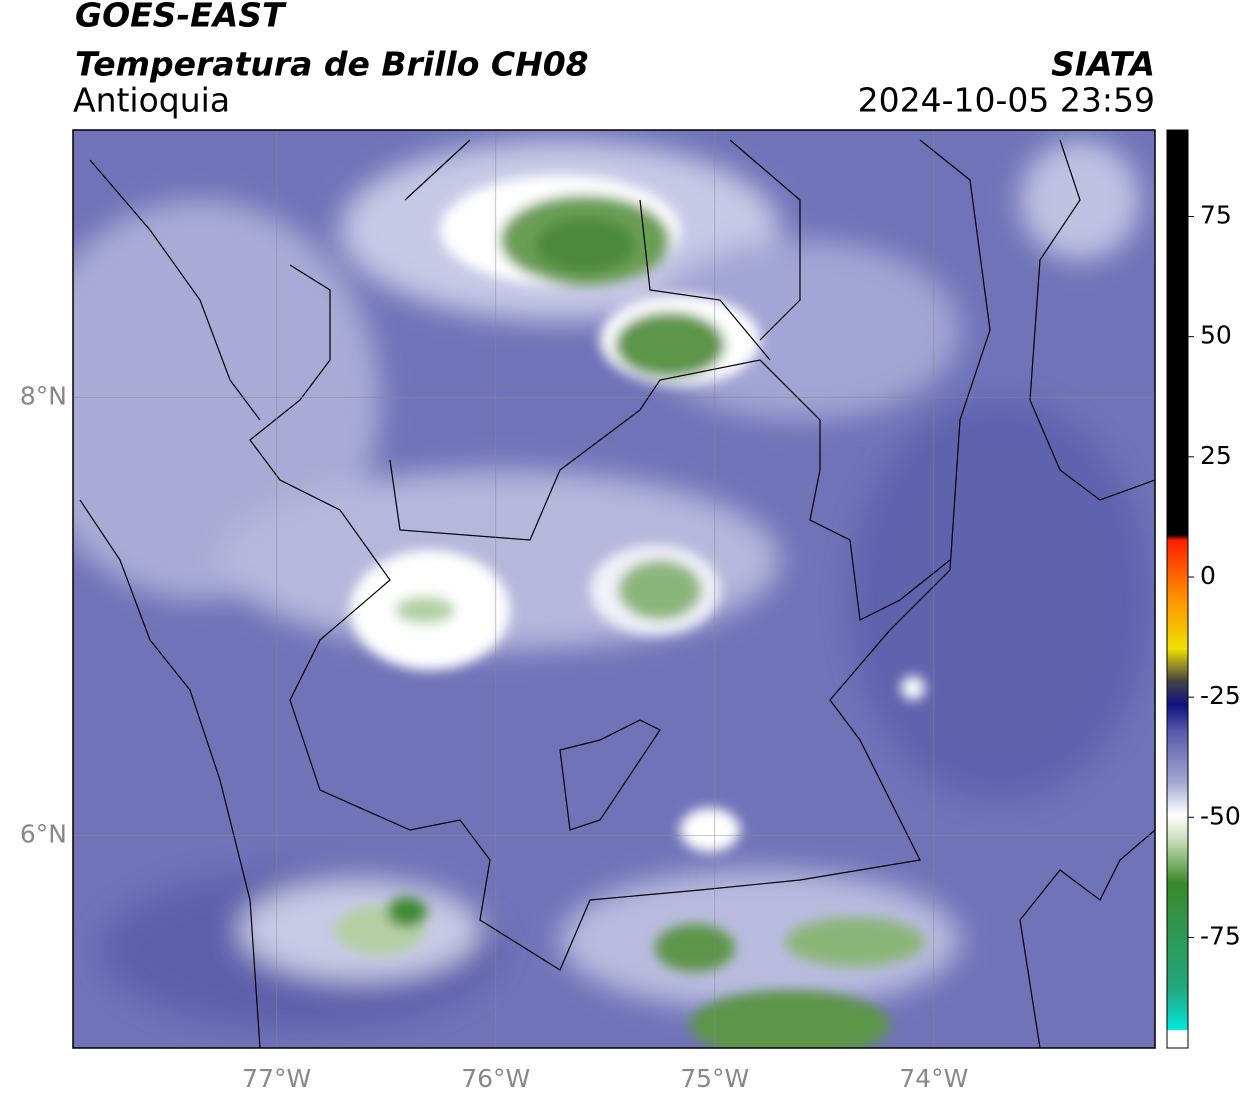  I want to click on satellite-title: GOES-EAST, so click(181, 17).